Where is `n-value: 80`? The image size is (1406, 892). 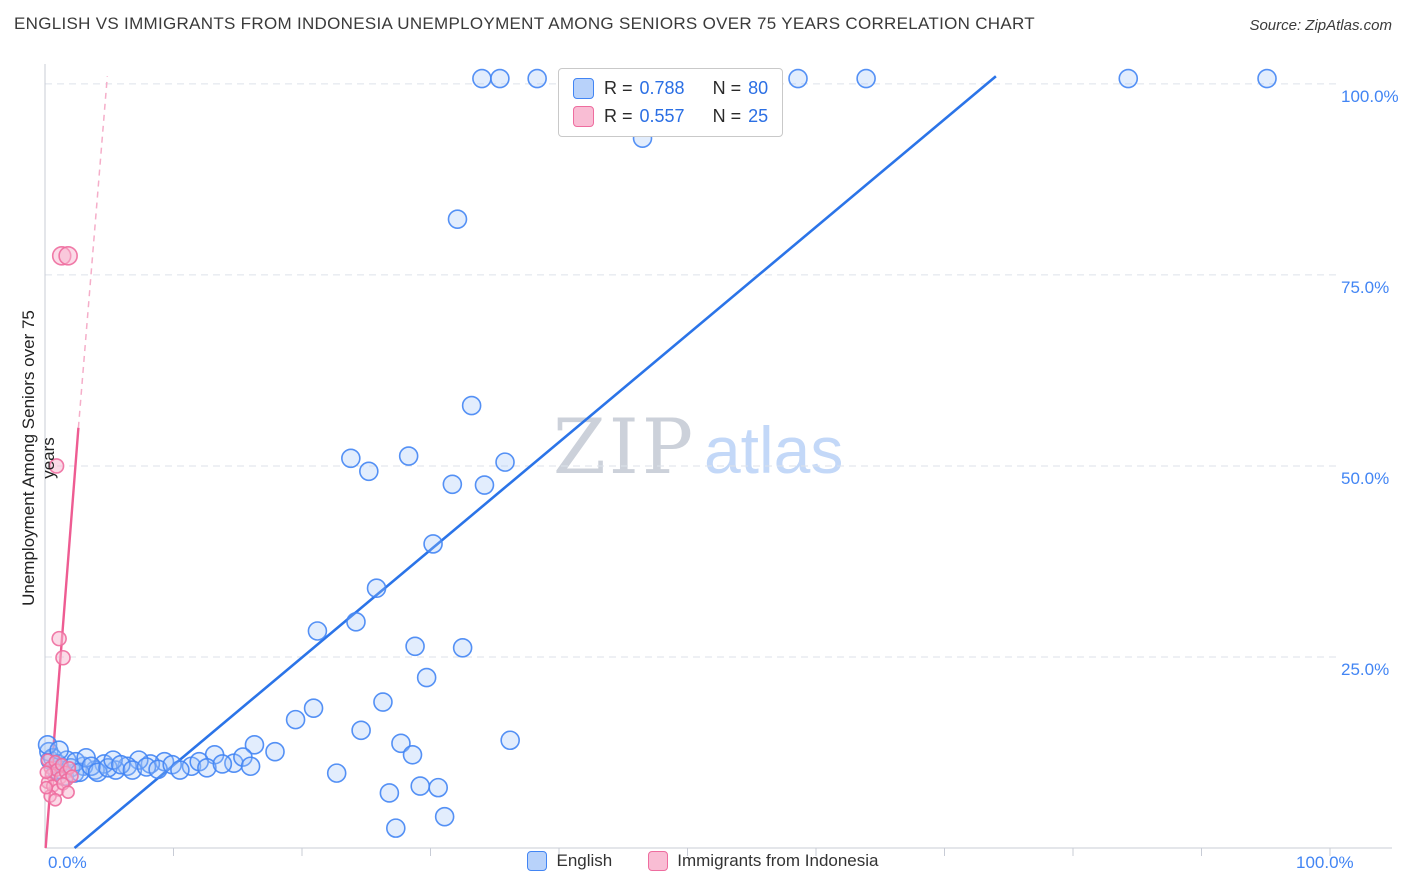 n-value: 80 is located at coordinates (758, 88).